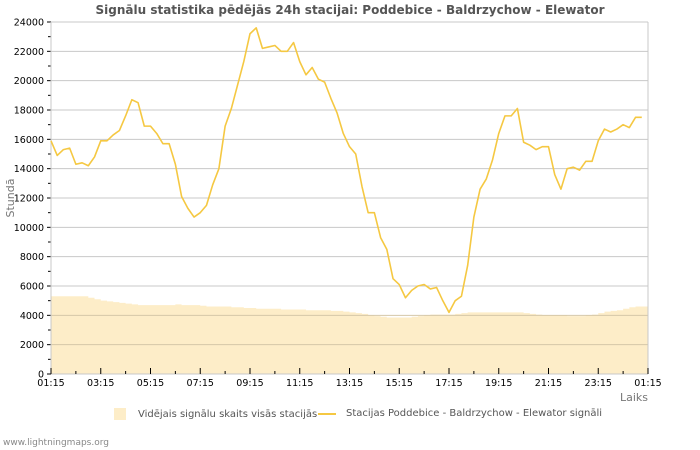 This screenshot has height=450, width=700. Describe the element at coordinates (598, 383) in the screenshot. I see `x-tick-label: 23:15` at that location.